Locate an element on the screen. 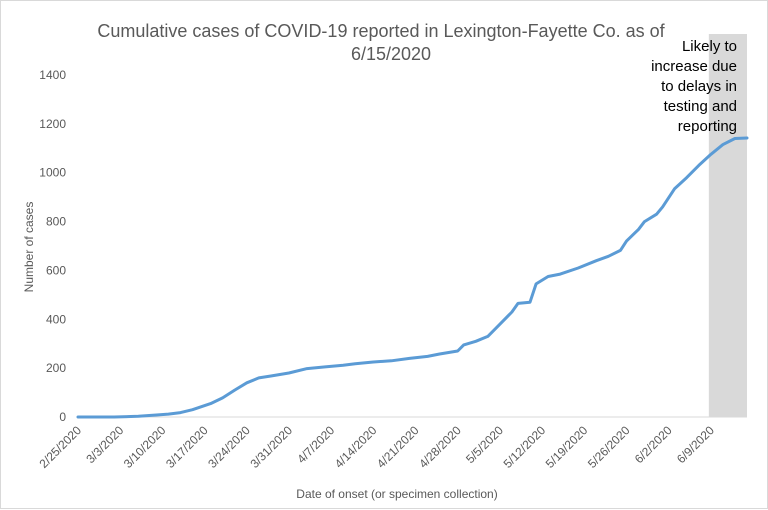  y-tick-label: 200 is located at coordinates (56, 368).